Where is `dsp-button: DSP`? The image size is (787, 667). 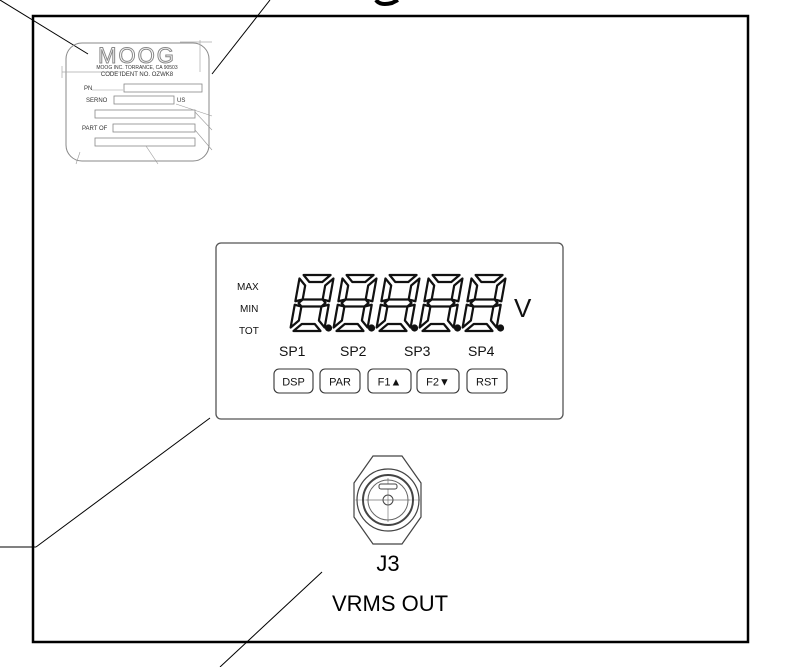 dsp-button: DSP is located at coordinates (293, 381).